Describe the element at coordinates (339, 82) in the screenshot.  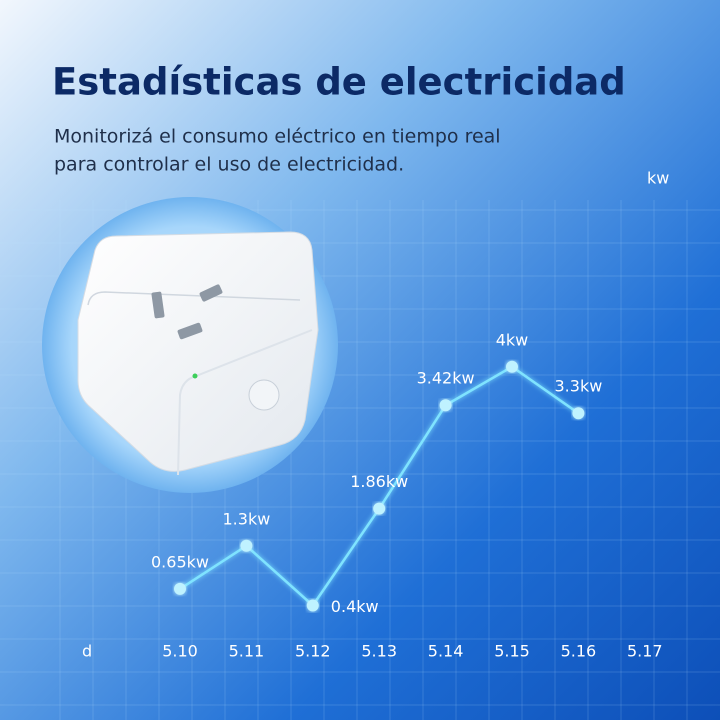
I see `title: Estadísticas de electricidad` at that location.